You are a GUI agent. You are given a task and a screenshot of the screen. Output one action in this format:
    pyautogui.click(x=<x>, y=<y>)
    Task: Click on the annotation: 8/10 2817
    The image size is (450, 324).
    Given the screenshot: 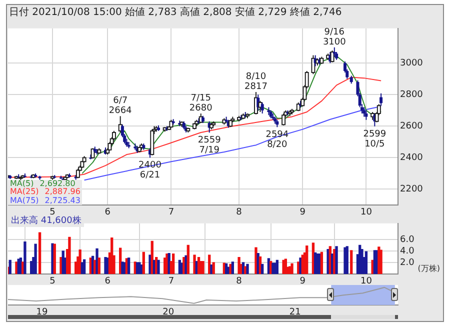 What is the action you would take?
    pyautogui.click(x=256, y=82)
    